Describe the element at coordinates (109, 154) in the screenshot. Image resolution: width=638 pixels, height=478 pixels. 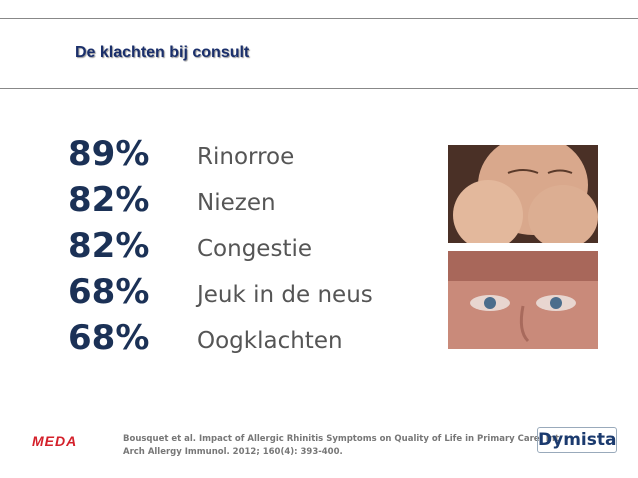
I see `percent: 89%` at that location.